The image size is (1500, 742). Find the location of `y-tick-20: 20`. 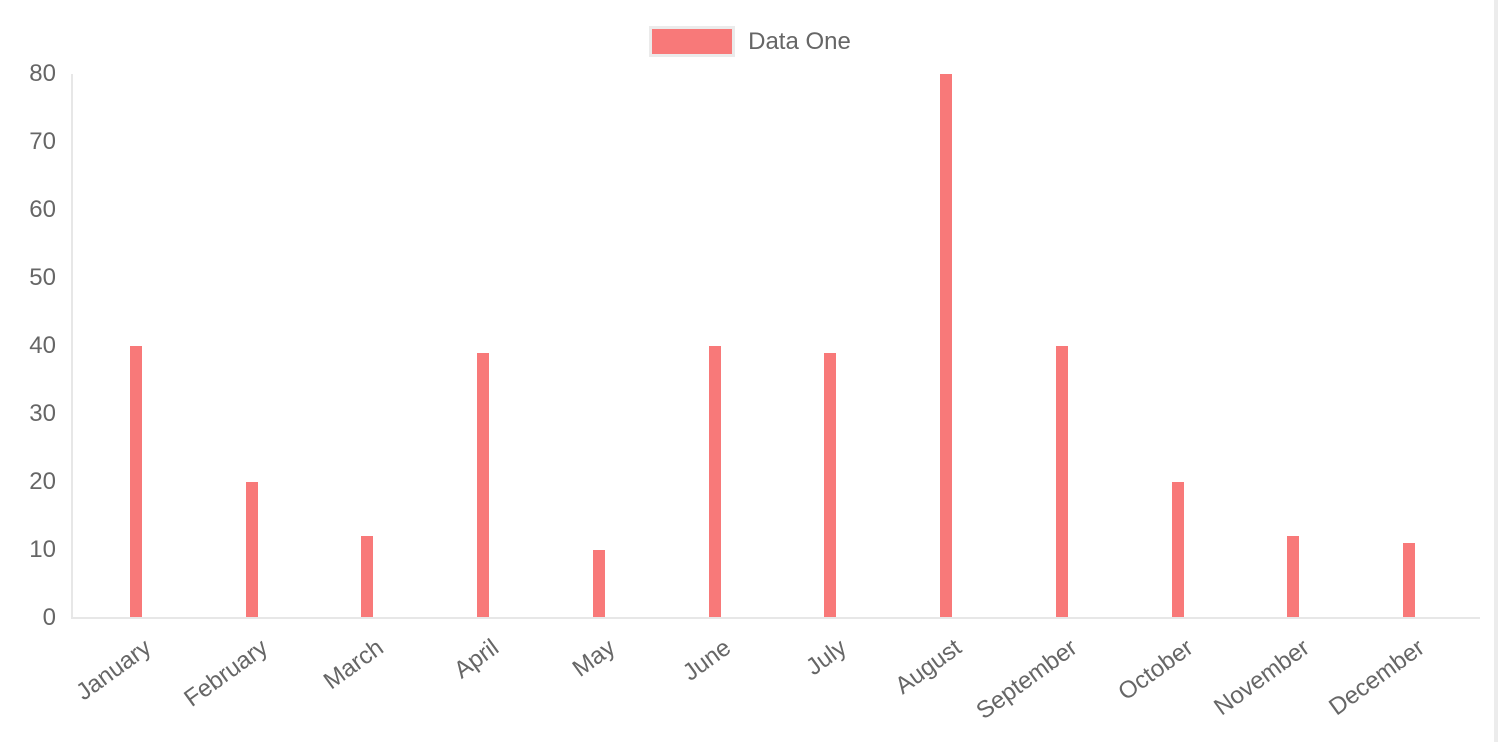

y-tick-20: 20 is located at coordinates (42, 481).